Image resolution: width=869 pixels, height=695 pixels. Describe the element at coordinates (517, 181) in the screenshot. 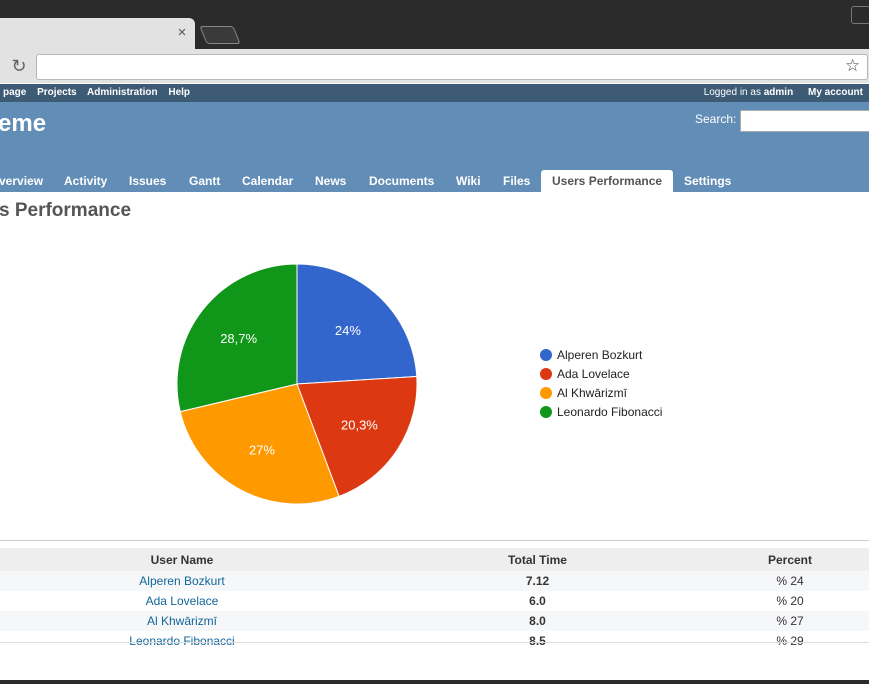

I see `tab-files: Files` at that location.